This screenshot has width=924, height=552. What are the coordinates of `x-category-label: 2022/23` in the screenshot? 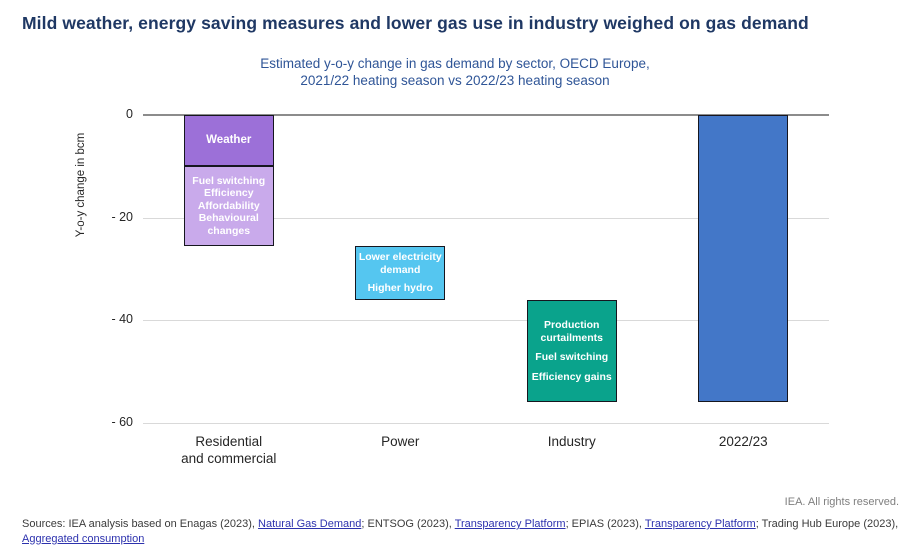 It's located at (743, 441).